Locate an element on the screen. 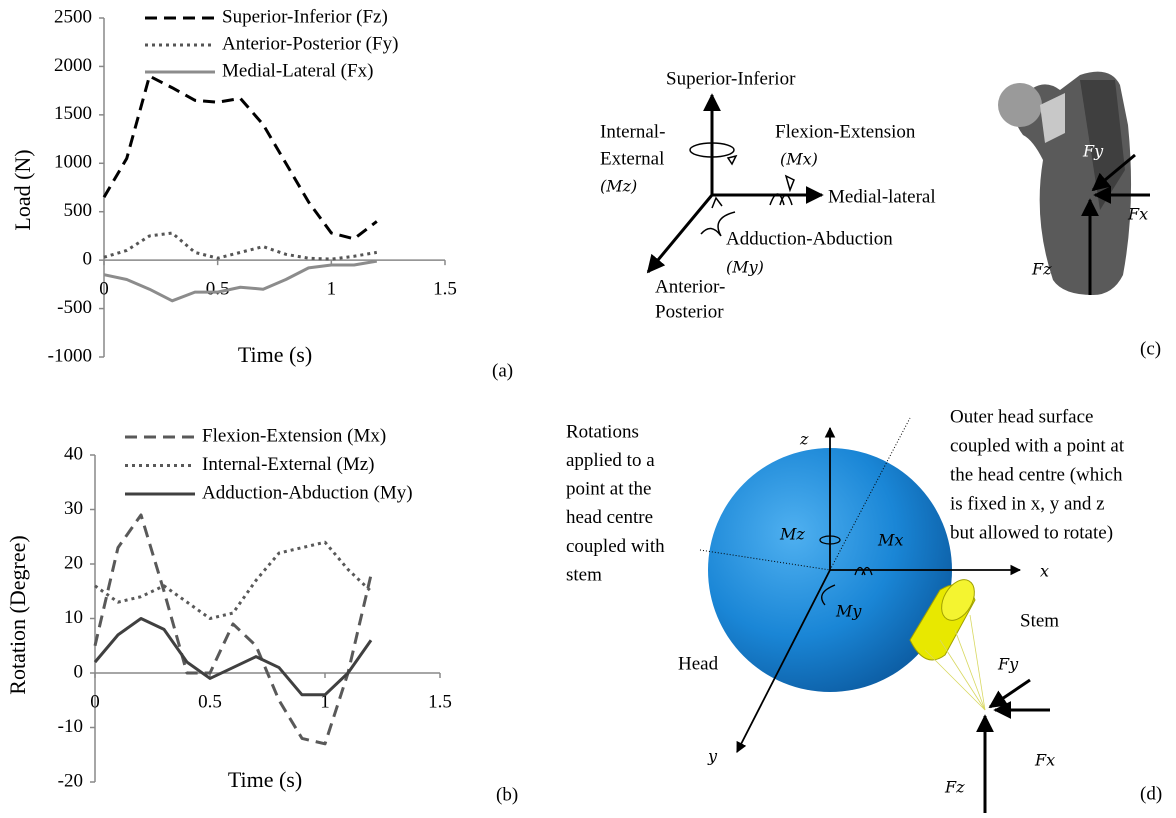  legend-label: Medial-Lateral (Fx) is located at coordinates (297, 70).